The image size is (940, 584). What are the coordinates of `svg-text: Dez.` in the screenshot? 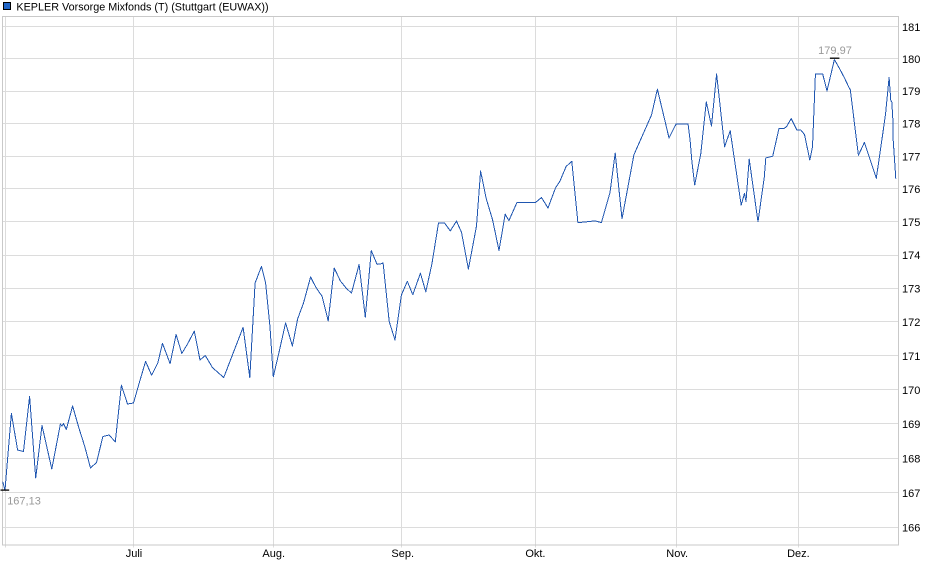 It's located at (798, 554).